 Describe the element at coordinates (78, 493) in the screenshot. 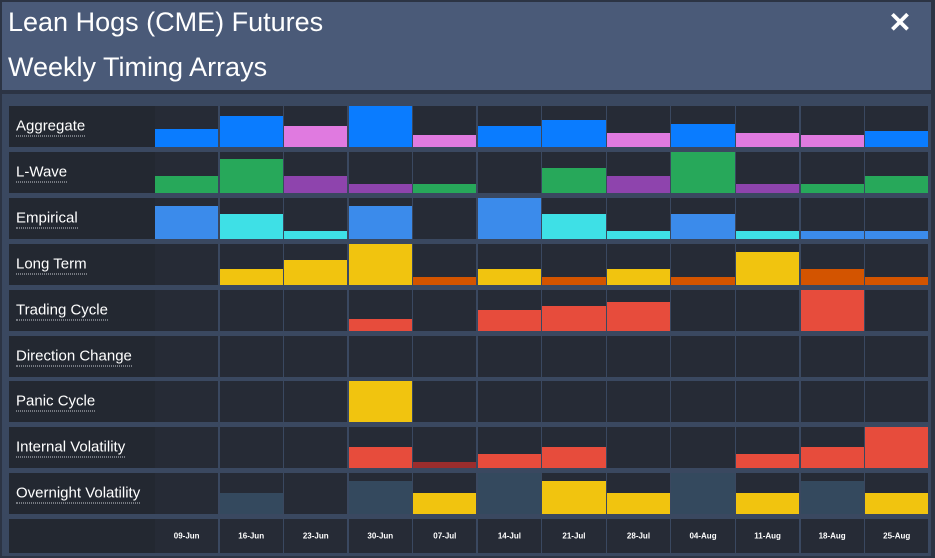

I see `row-overnight-volatility-label: Overnight Volatility` at that location.